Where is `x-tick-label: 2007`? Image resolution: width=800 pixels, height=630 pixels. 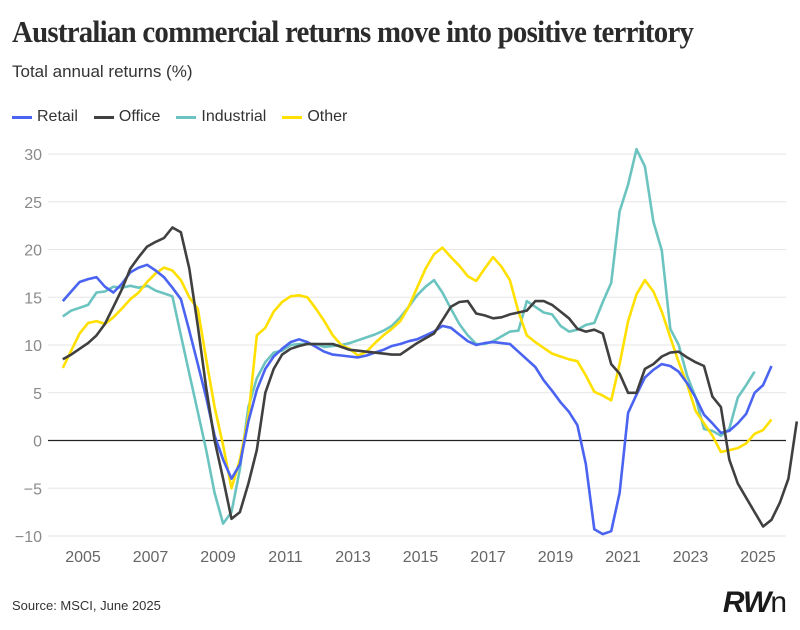 x-tick-label: 2007 is located at coordinates (151, 557).